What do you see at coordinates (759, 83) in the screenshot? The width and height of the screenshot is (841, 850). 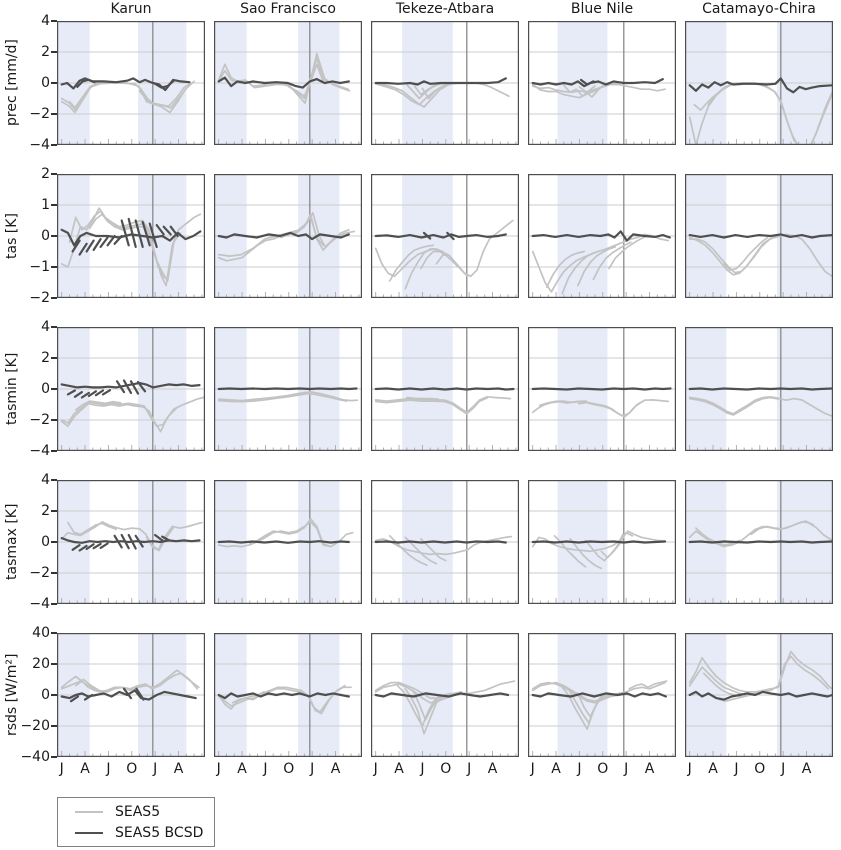 I see `panel-catamayo-chira-prec` at bounding box center [759, 83].